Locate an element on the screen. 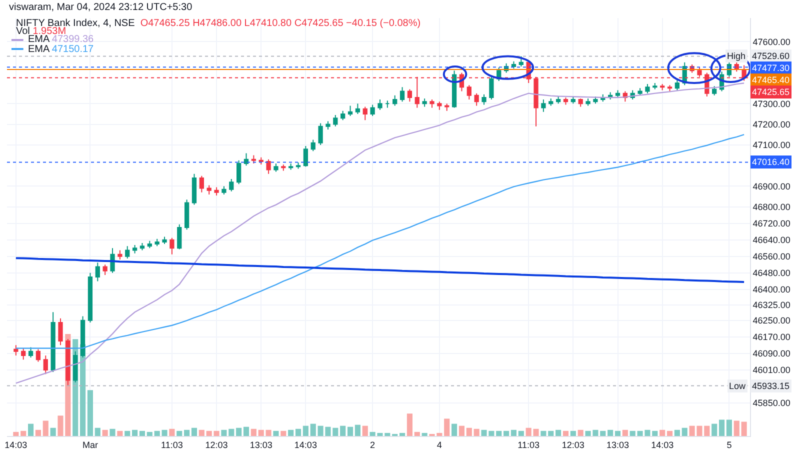 The width and height of the screenshot is (800, 464). y-tick-label: 46090.00 is located at coordinates (771, 353).